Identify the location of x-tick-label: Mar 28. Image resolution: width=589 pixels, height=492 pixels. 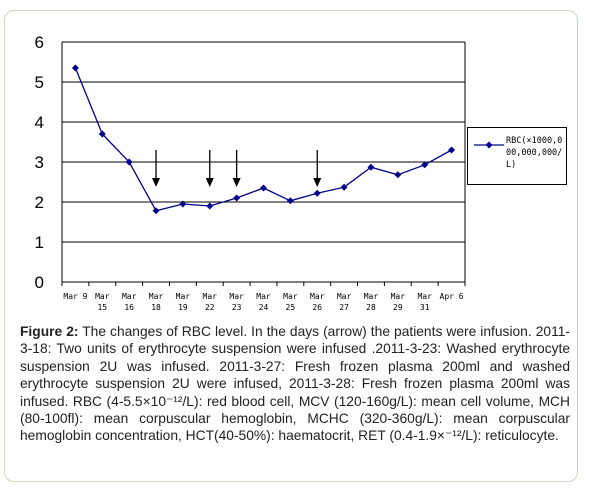
(371, 302).